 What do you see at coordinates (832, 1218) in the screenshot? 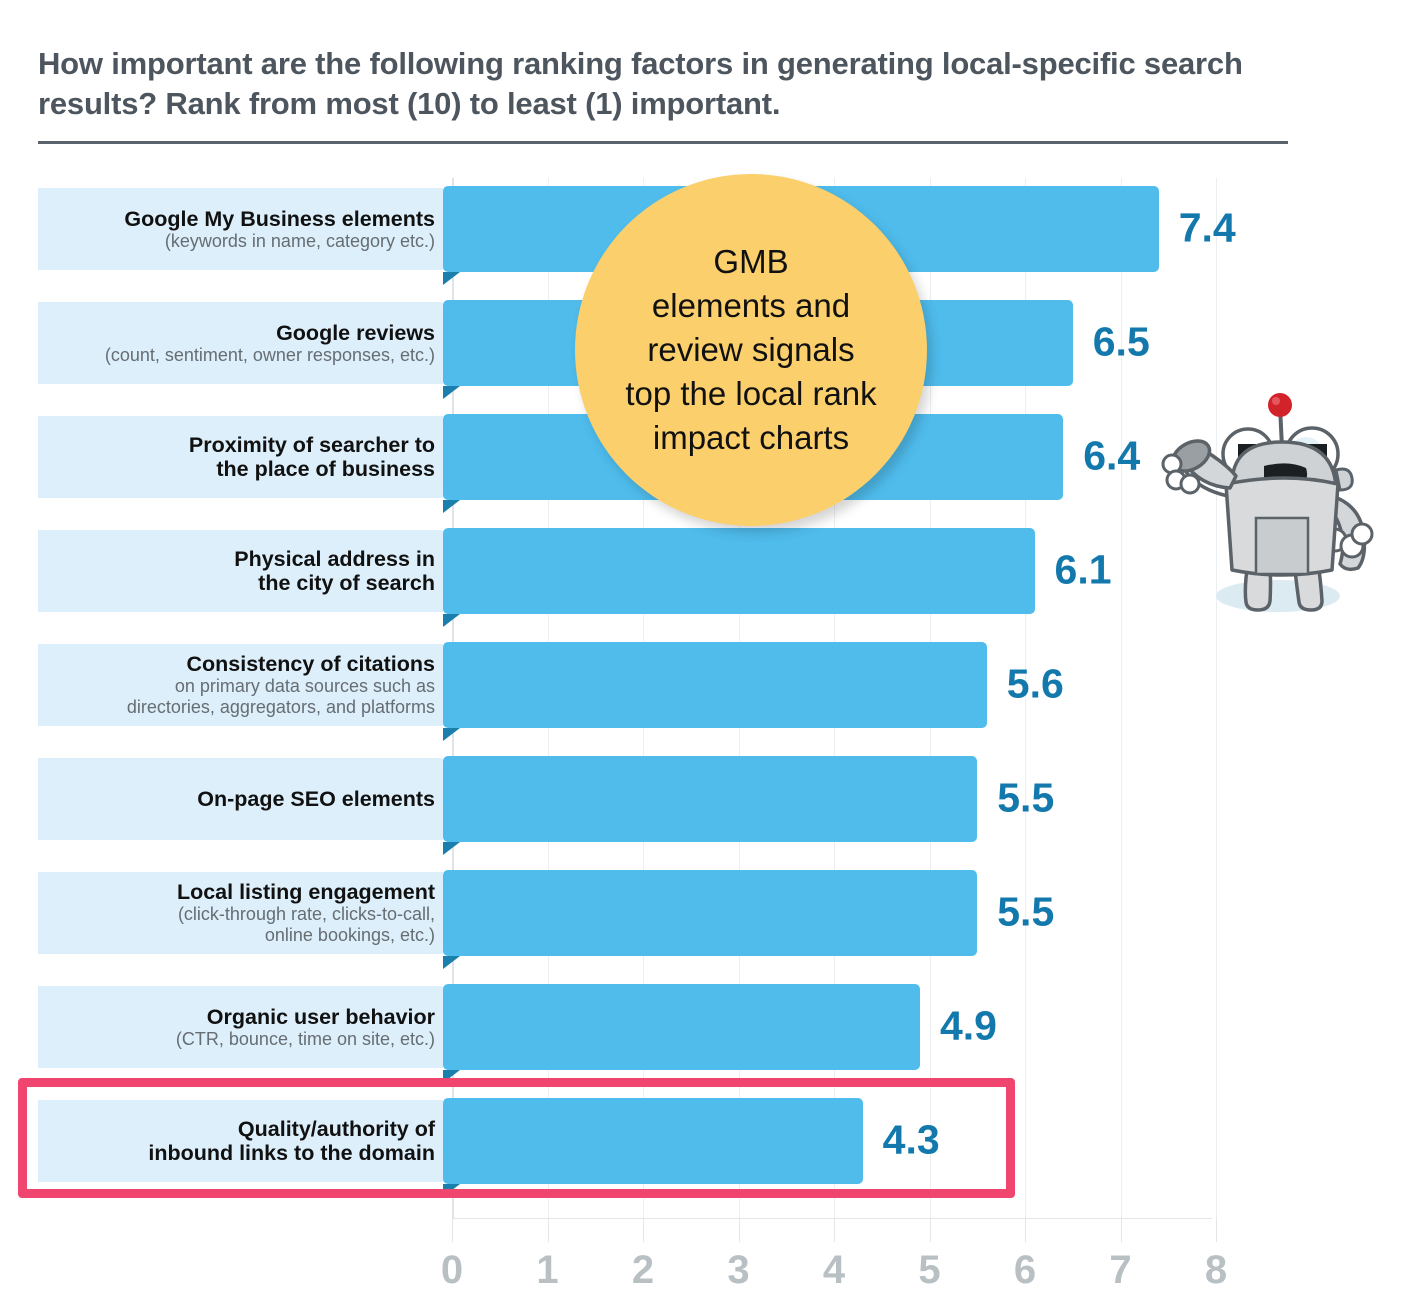
I see `x-axis-line` at bounding box center [832, 1218].